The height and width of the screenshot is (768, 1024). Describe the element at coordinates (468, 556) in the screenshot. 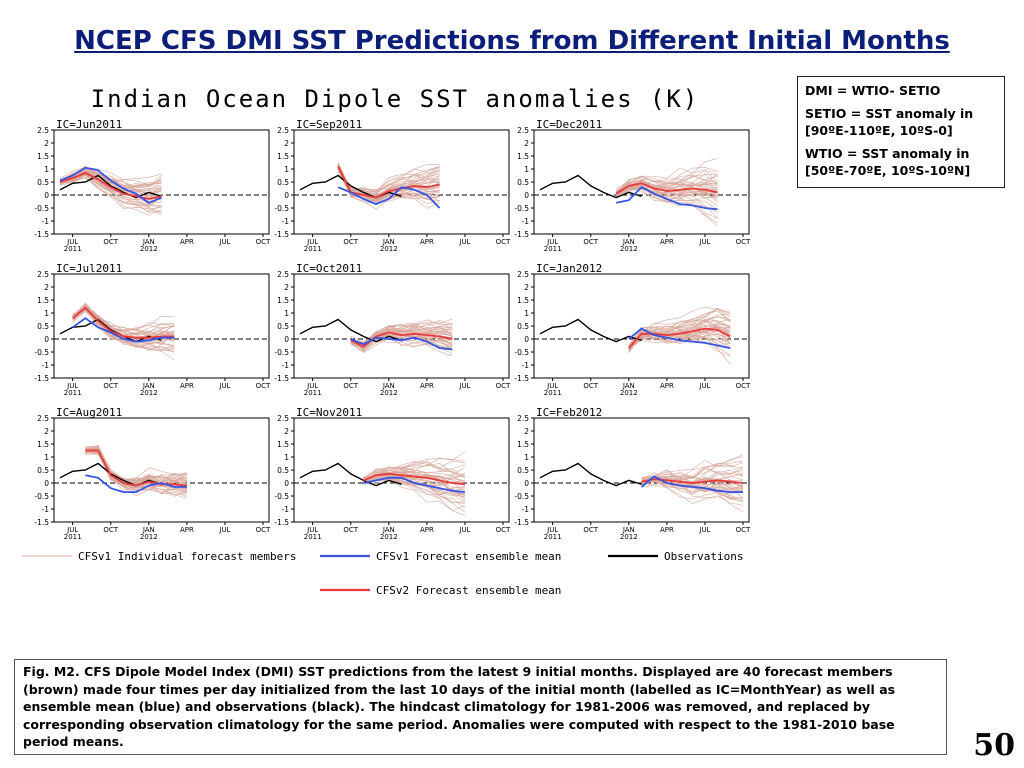

I see `legend-label-cfsv1_mean: CFSv1 Forecast ensemble mean` at that location.